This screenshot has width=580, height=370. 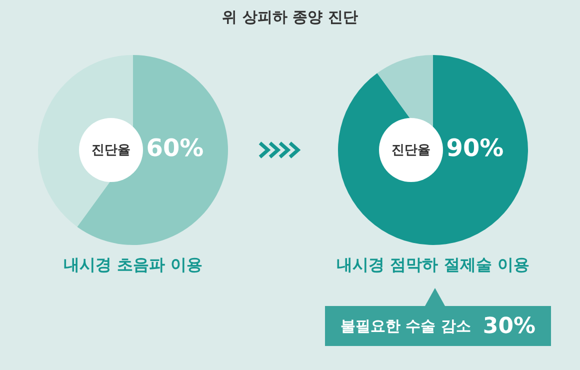 I want to click on text: 내시경 점막하 절제술 이용, so click(x=433, y=265).